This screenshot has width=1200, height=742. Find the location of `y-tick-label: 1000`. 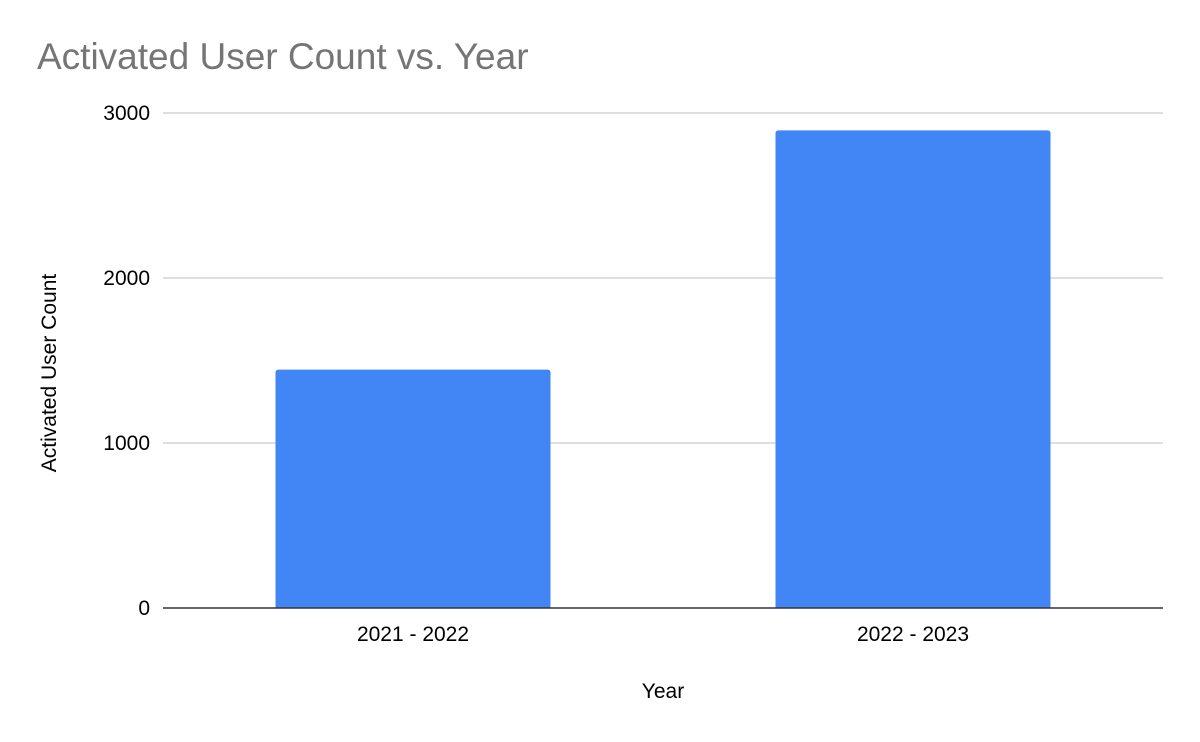

y-tick-label: 1000 is located at coordinates (126, 443).